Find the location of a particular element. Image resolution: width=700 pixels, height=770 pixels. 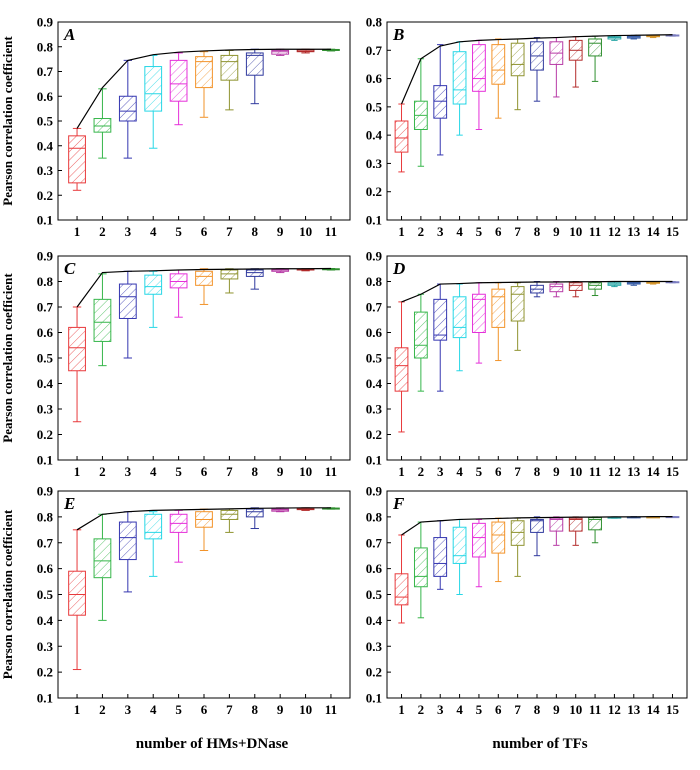

y-tick-label: 0.4 is located at coordinates (374, 135).